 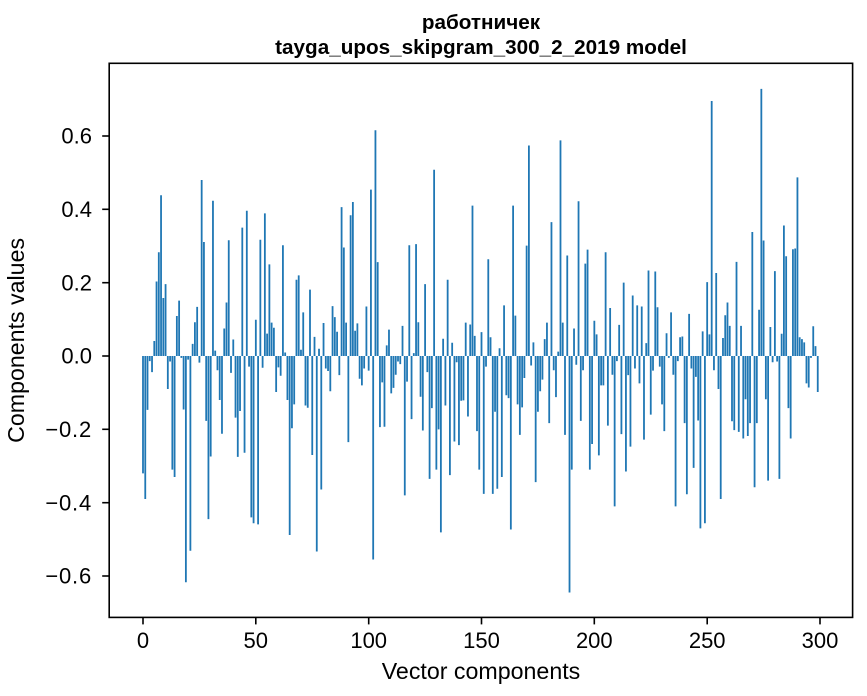 I want to click on svg-text: 250, so click(x=707, y=640).